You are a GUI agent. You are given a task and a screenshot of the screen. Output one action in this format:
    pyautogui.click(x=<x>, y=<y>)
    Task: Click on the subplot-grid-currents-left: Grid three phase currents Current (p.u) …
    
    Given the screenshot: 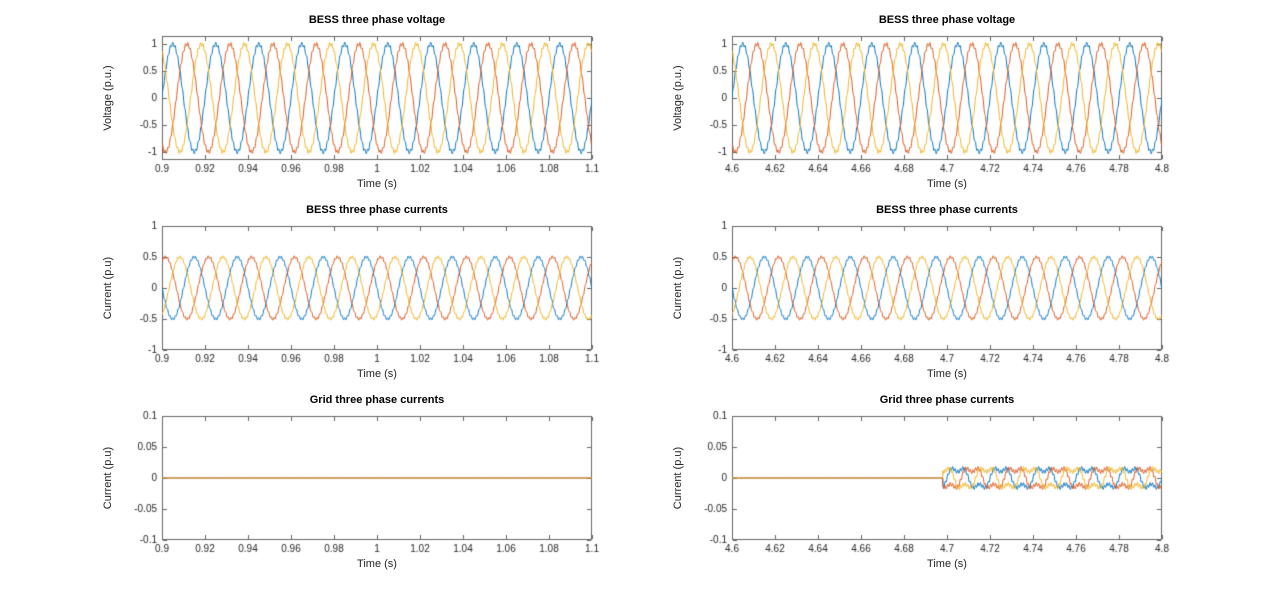 What is the action you would take?
    pyautogui.click(x=385, y=489)
    